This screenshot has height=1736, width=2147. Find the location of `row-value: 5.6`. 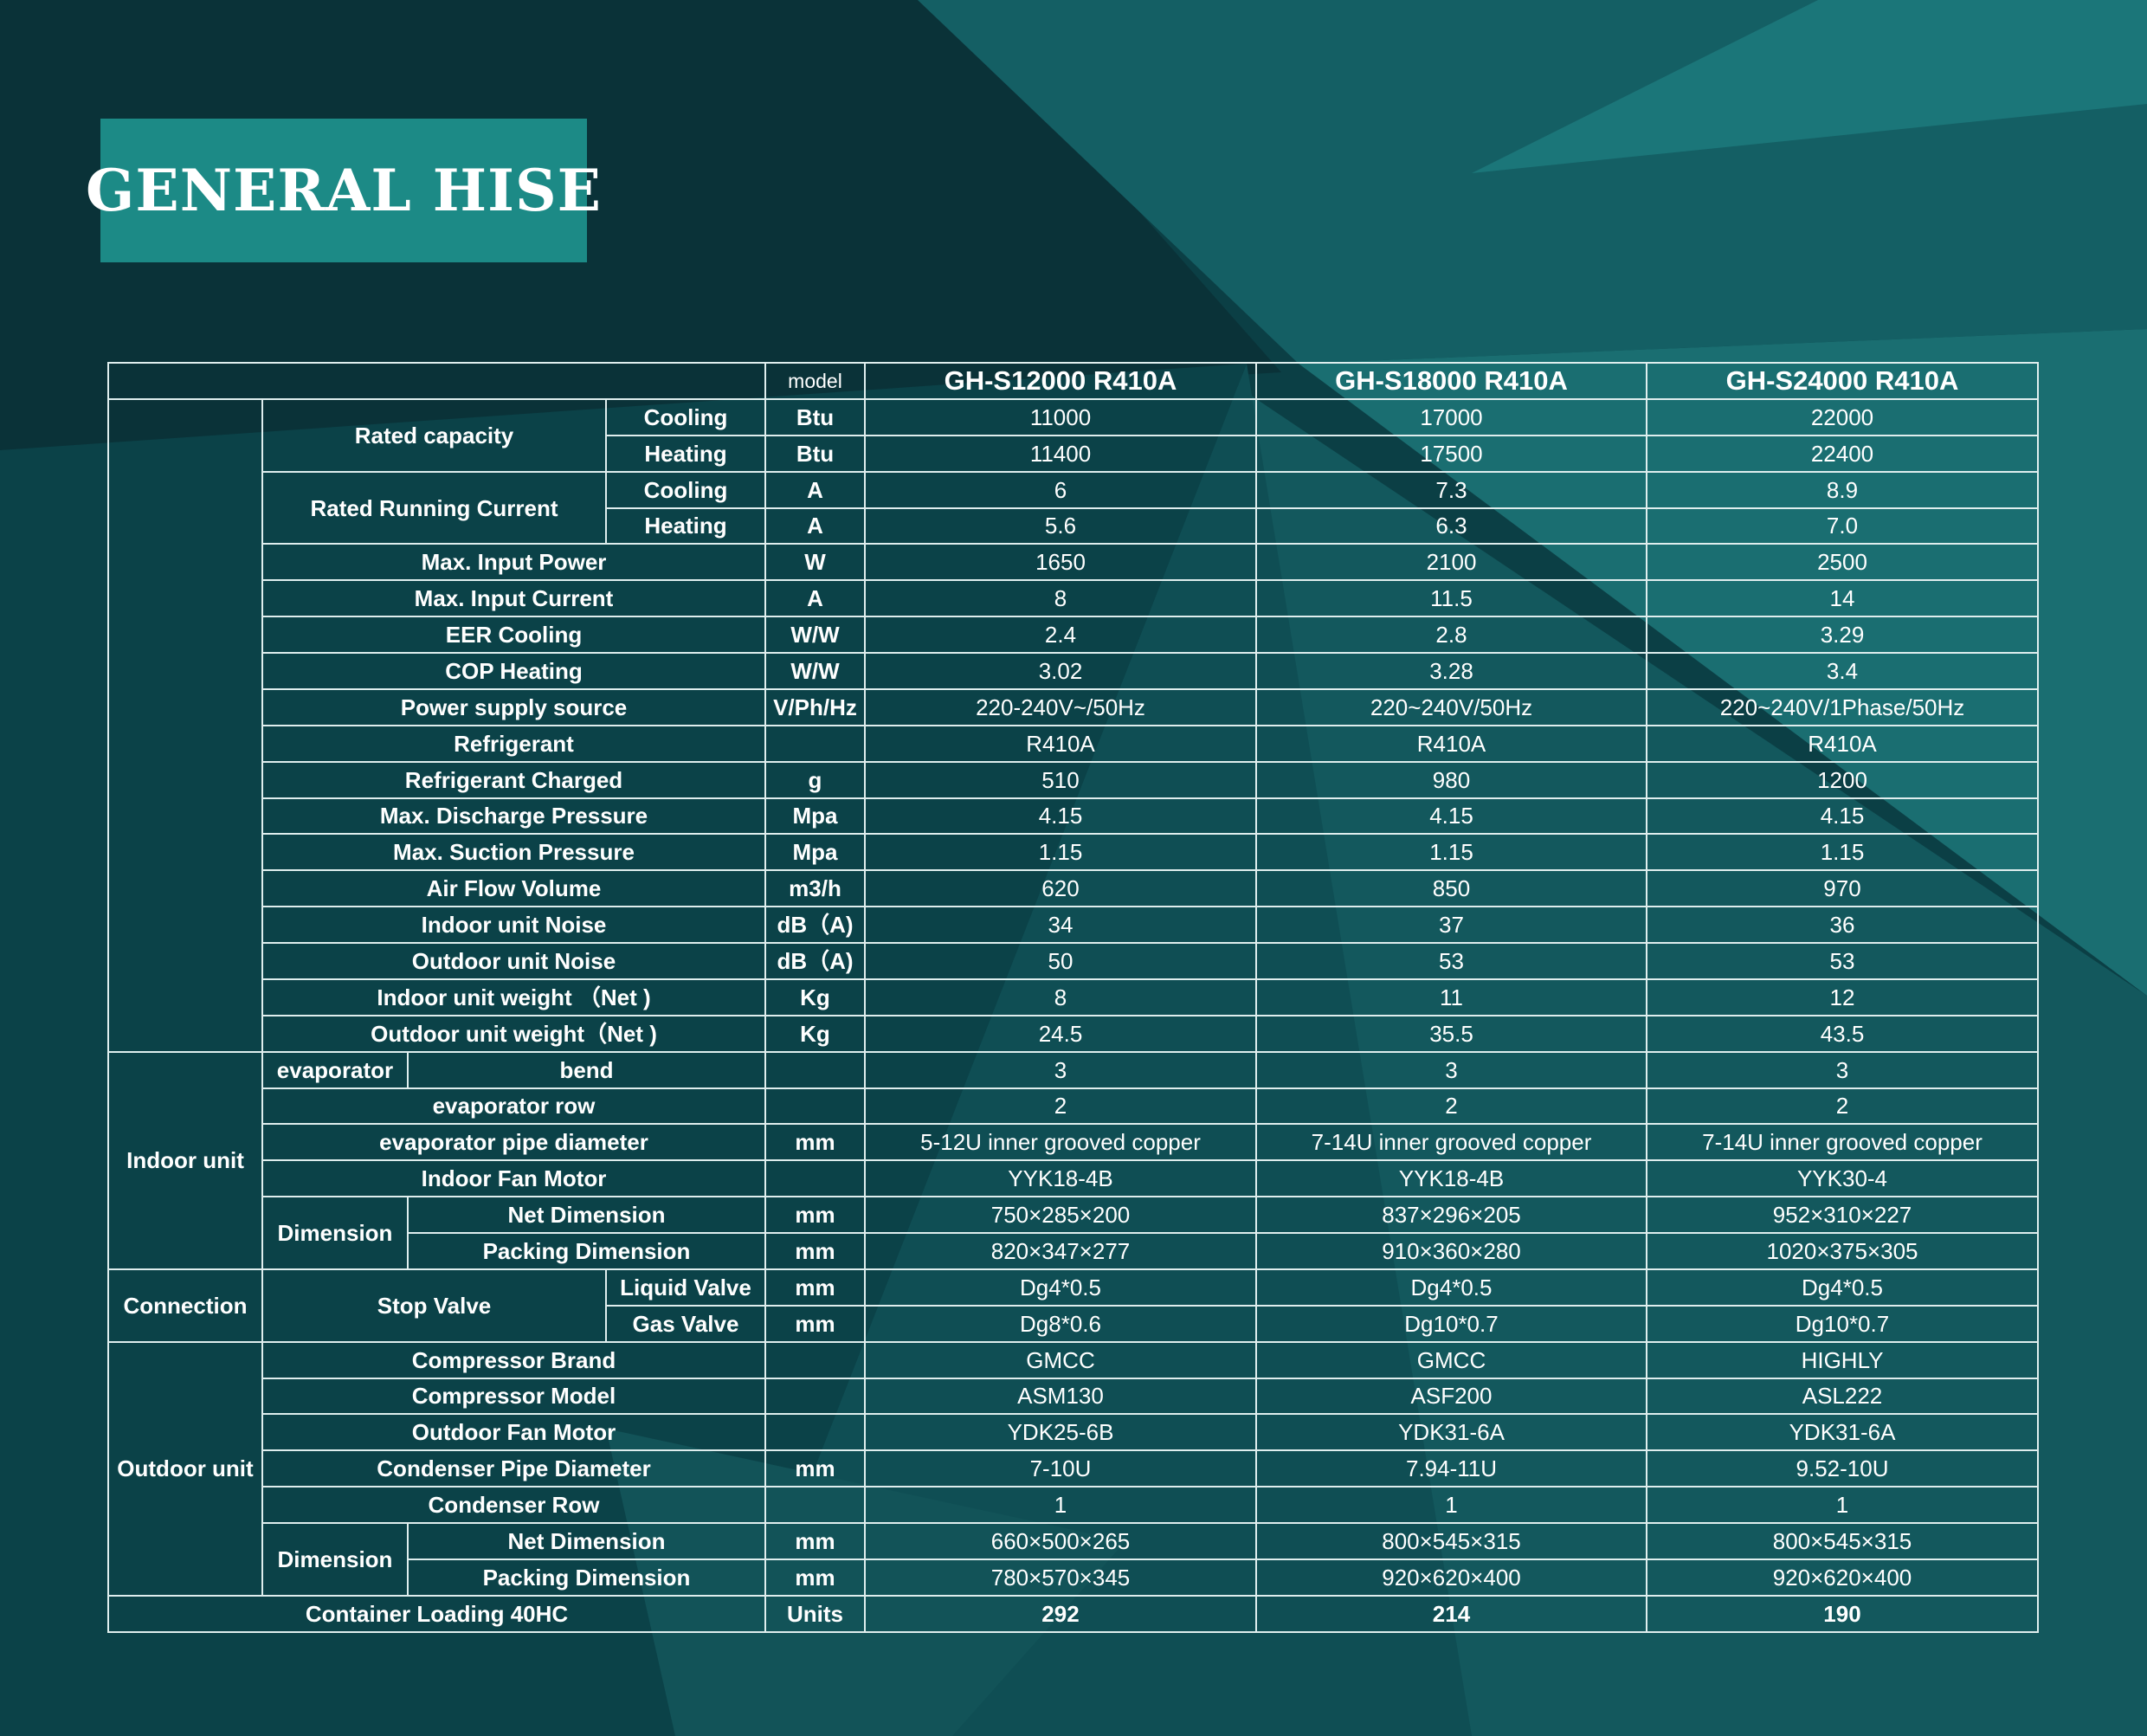

row-value: 5.6 is located at coordinates (1060, 526).